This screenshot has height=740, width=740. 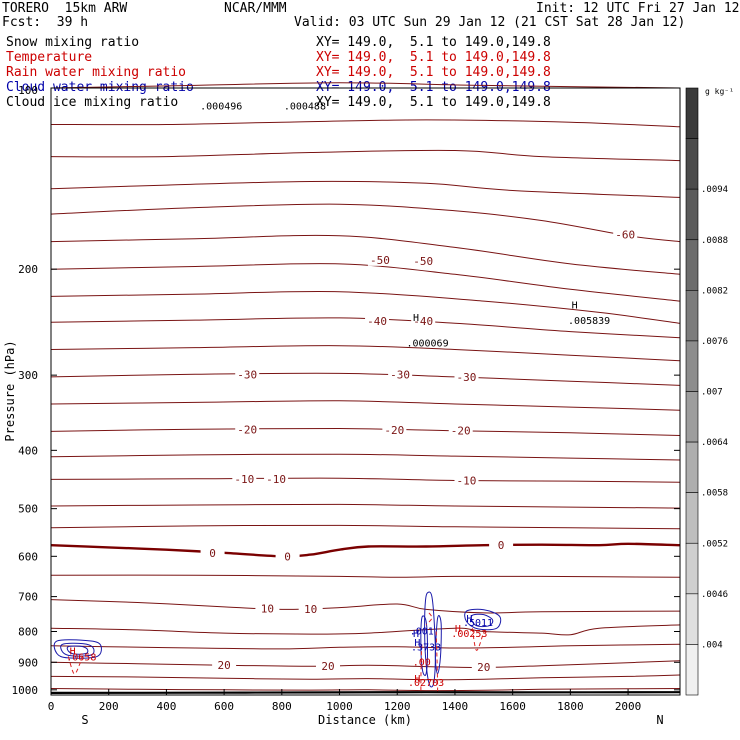 I want to click on model-title: TORERO 15km ARW, so click(x=65, y=8).